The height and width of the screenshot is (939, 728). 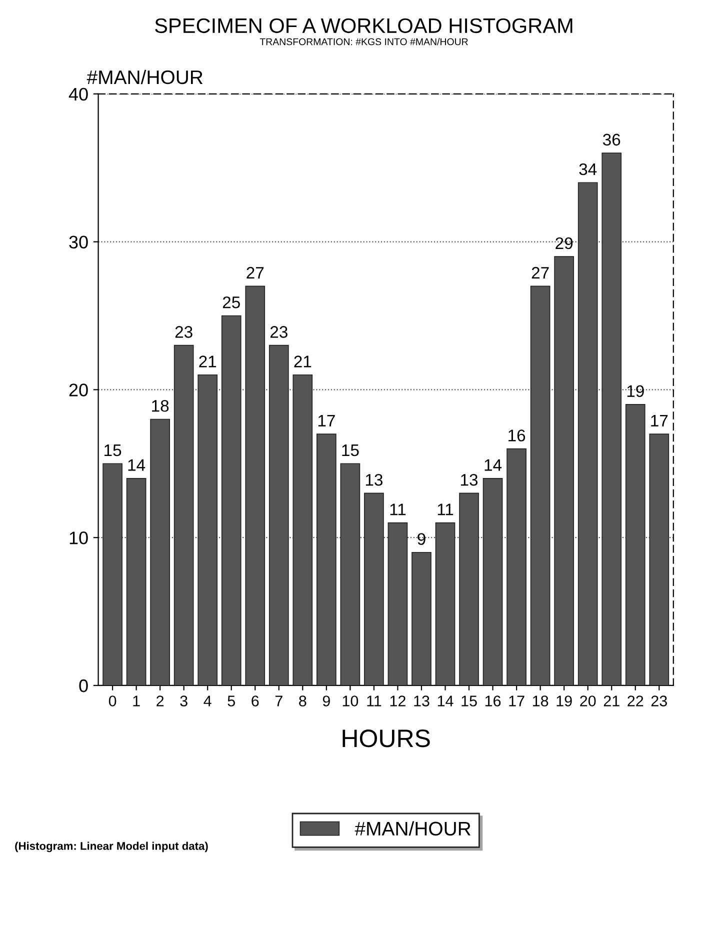 I want to click on data-label: 29, so click(x=564, y=243).